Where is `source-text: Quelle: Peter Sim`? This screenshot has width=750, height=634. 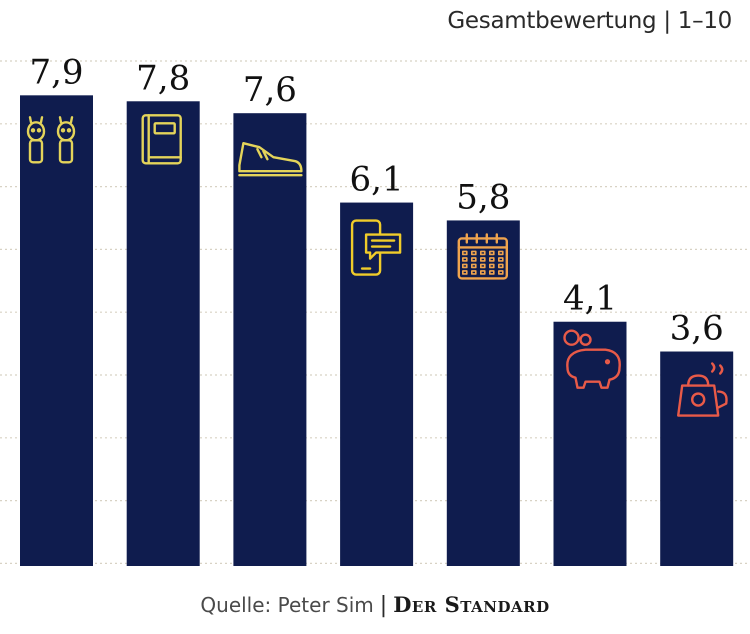 source-text: Quelle: Peter Sim is located at coordinates (287, 605).